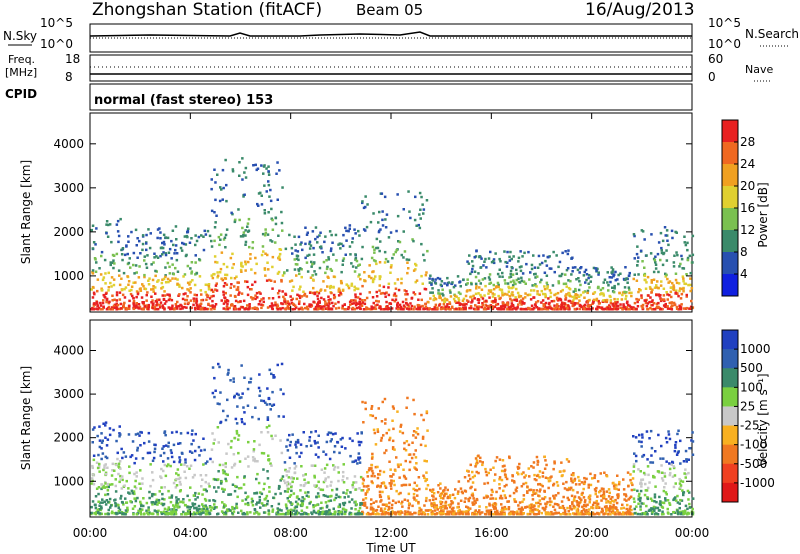 The width and height of the screenshot is (800, 554). Describe the element at coordinates (389, 10) in the screenshot. I see `beam-title: Beam 05` at that location.